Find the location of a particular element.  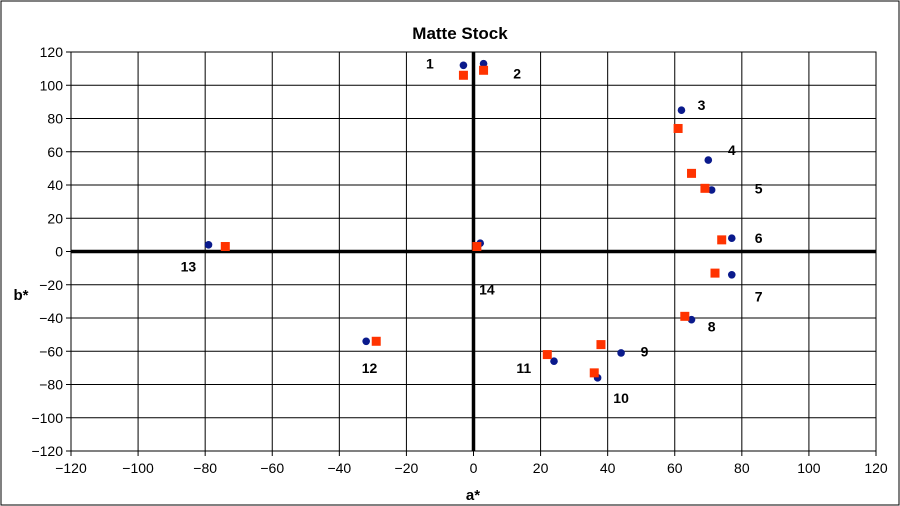

x-tick-label: −20 is located at coordinates (407, 468).